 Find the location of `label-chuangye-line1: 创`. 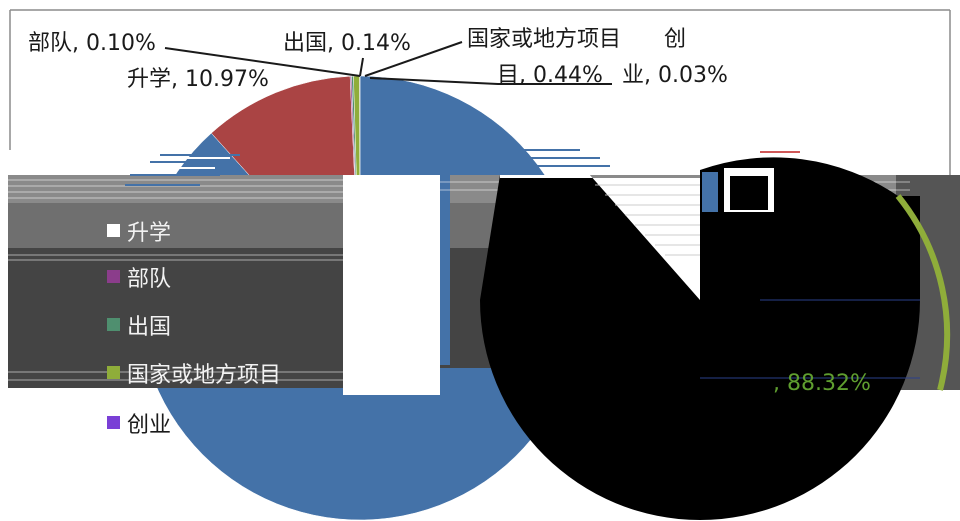

label-chuangye-line1: 创 is located at coordinates (675, 39).